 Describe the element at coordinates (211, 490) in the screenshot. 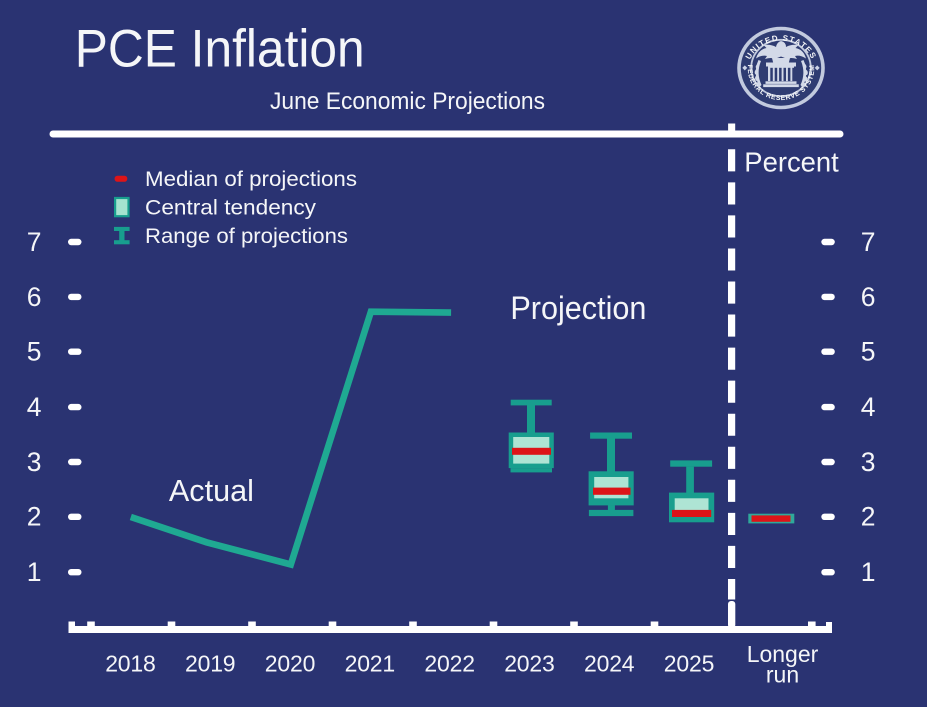

I see `svg-text: Actual` at that location.